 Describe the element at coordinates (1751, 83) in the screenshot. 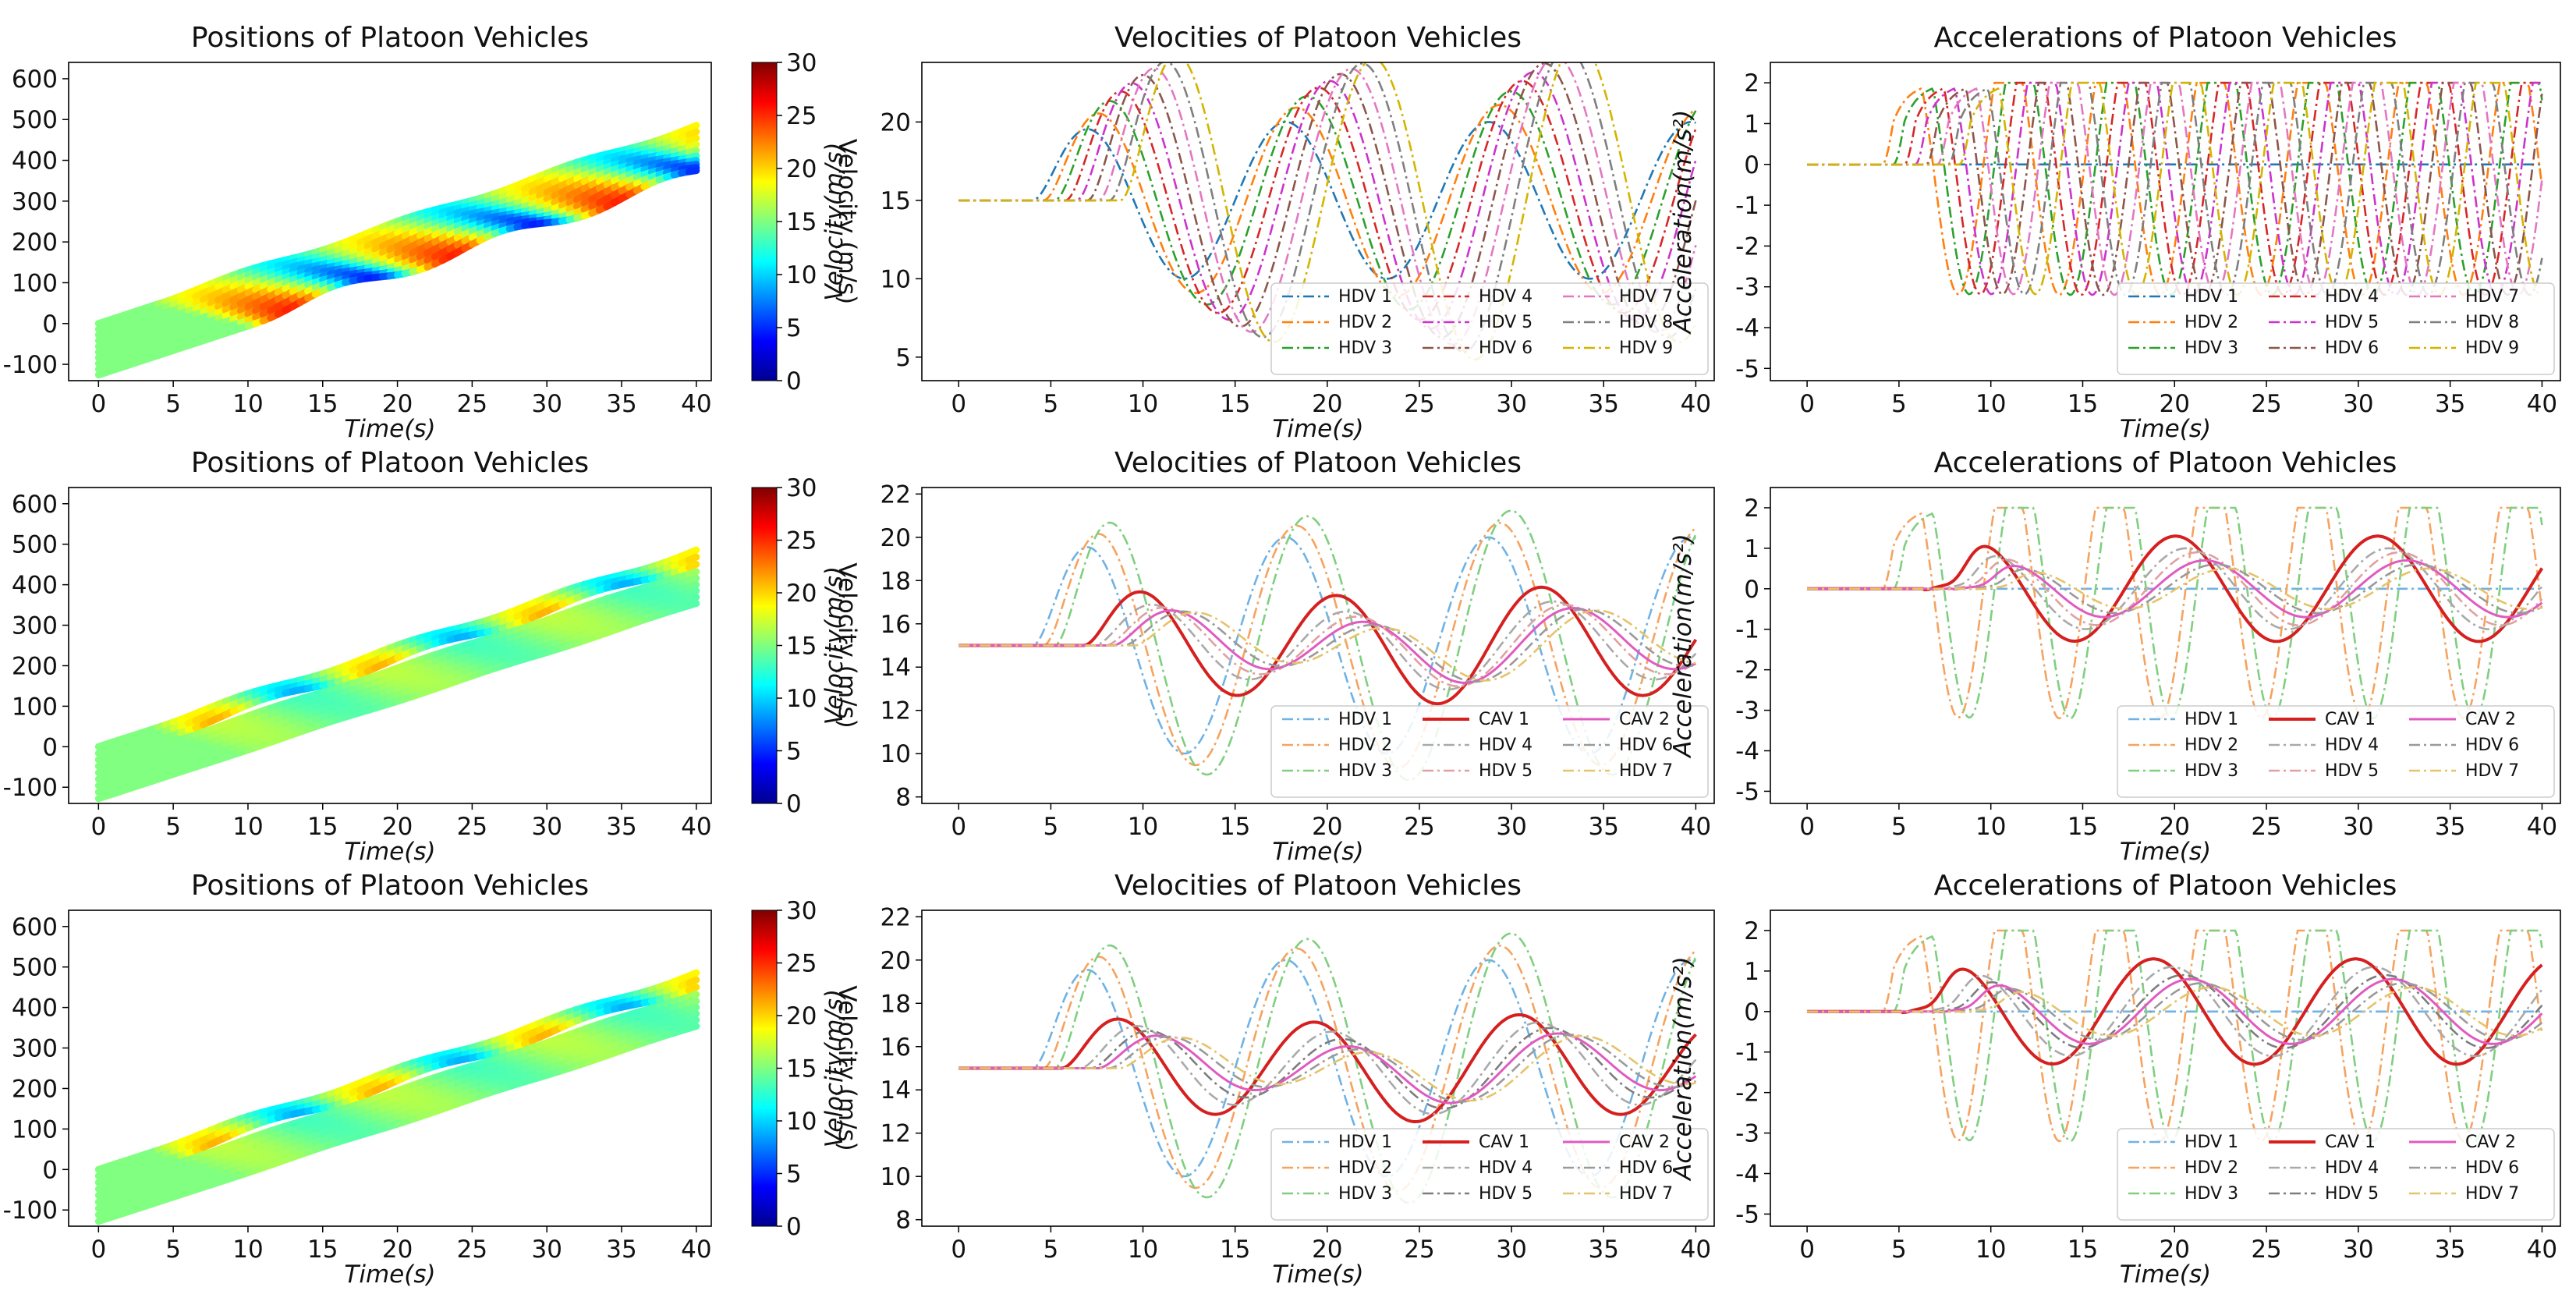

I see `y-tick-label: 2` at that location.